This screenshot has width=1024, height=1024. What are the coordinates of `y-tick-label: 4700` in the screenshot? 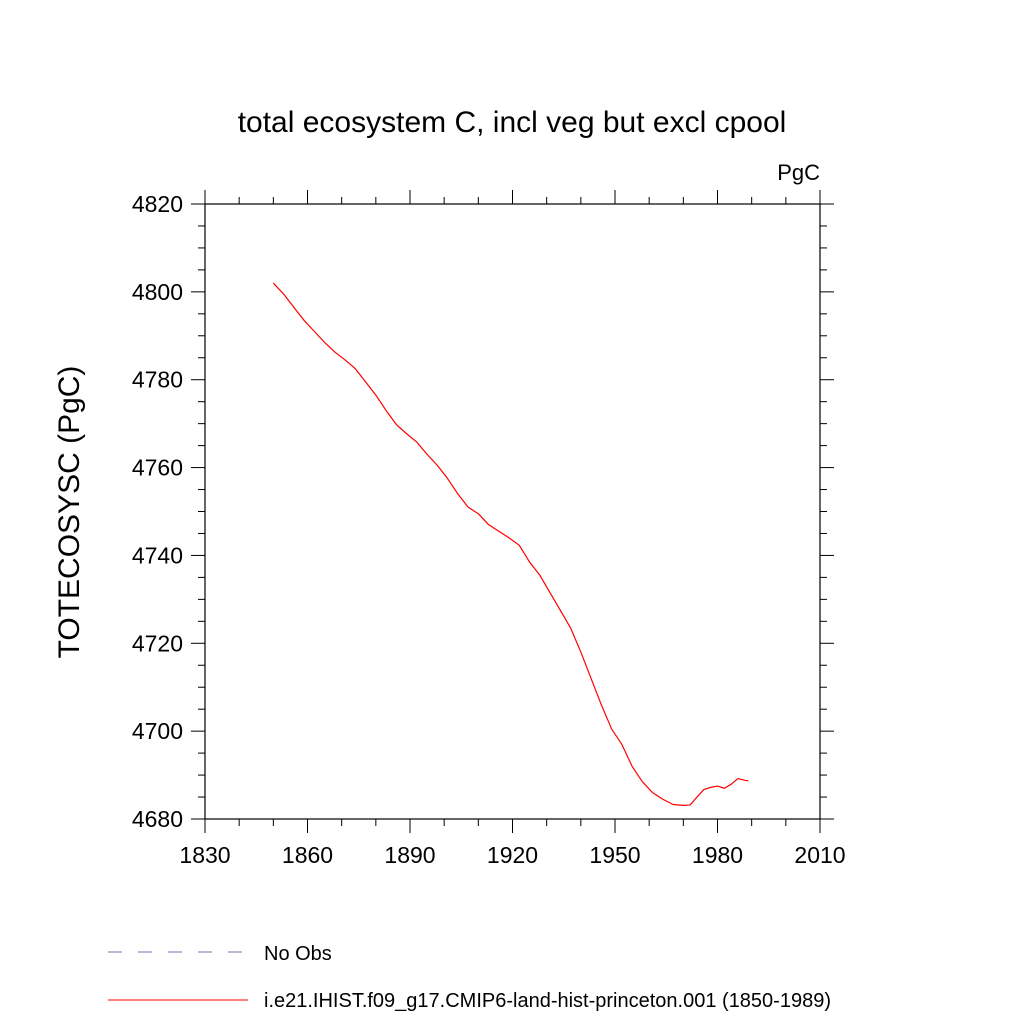 It's located at (157, 731).